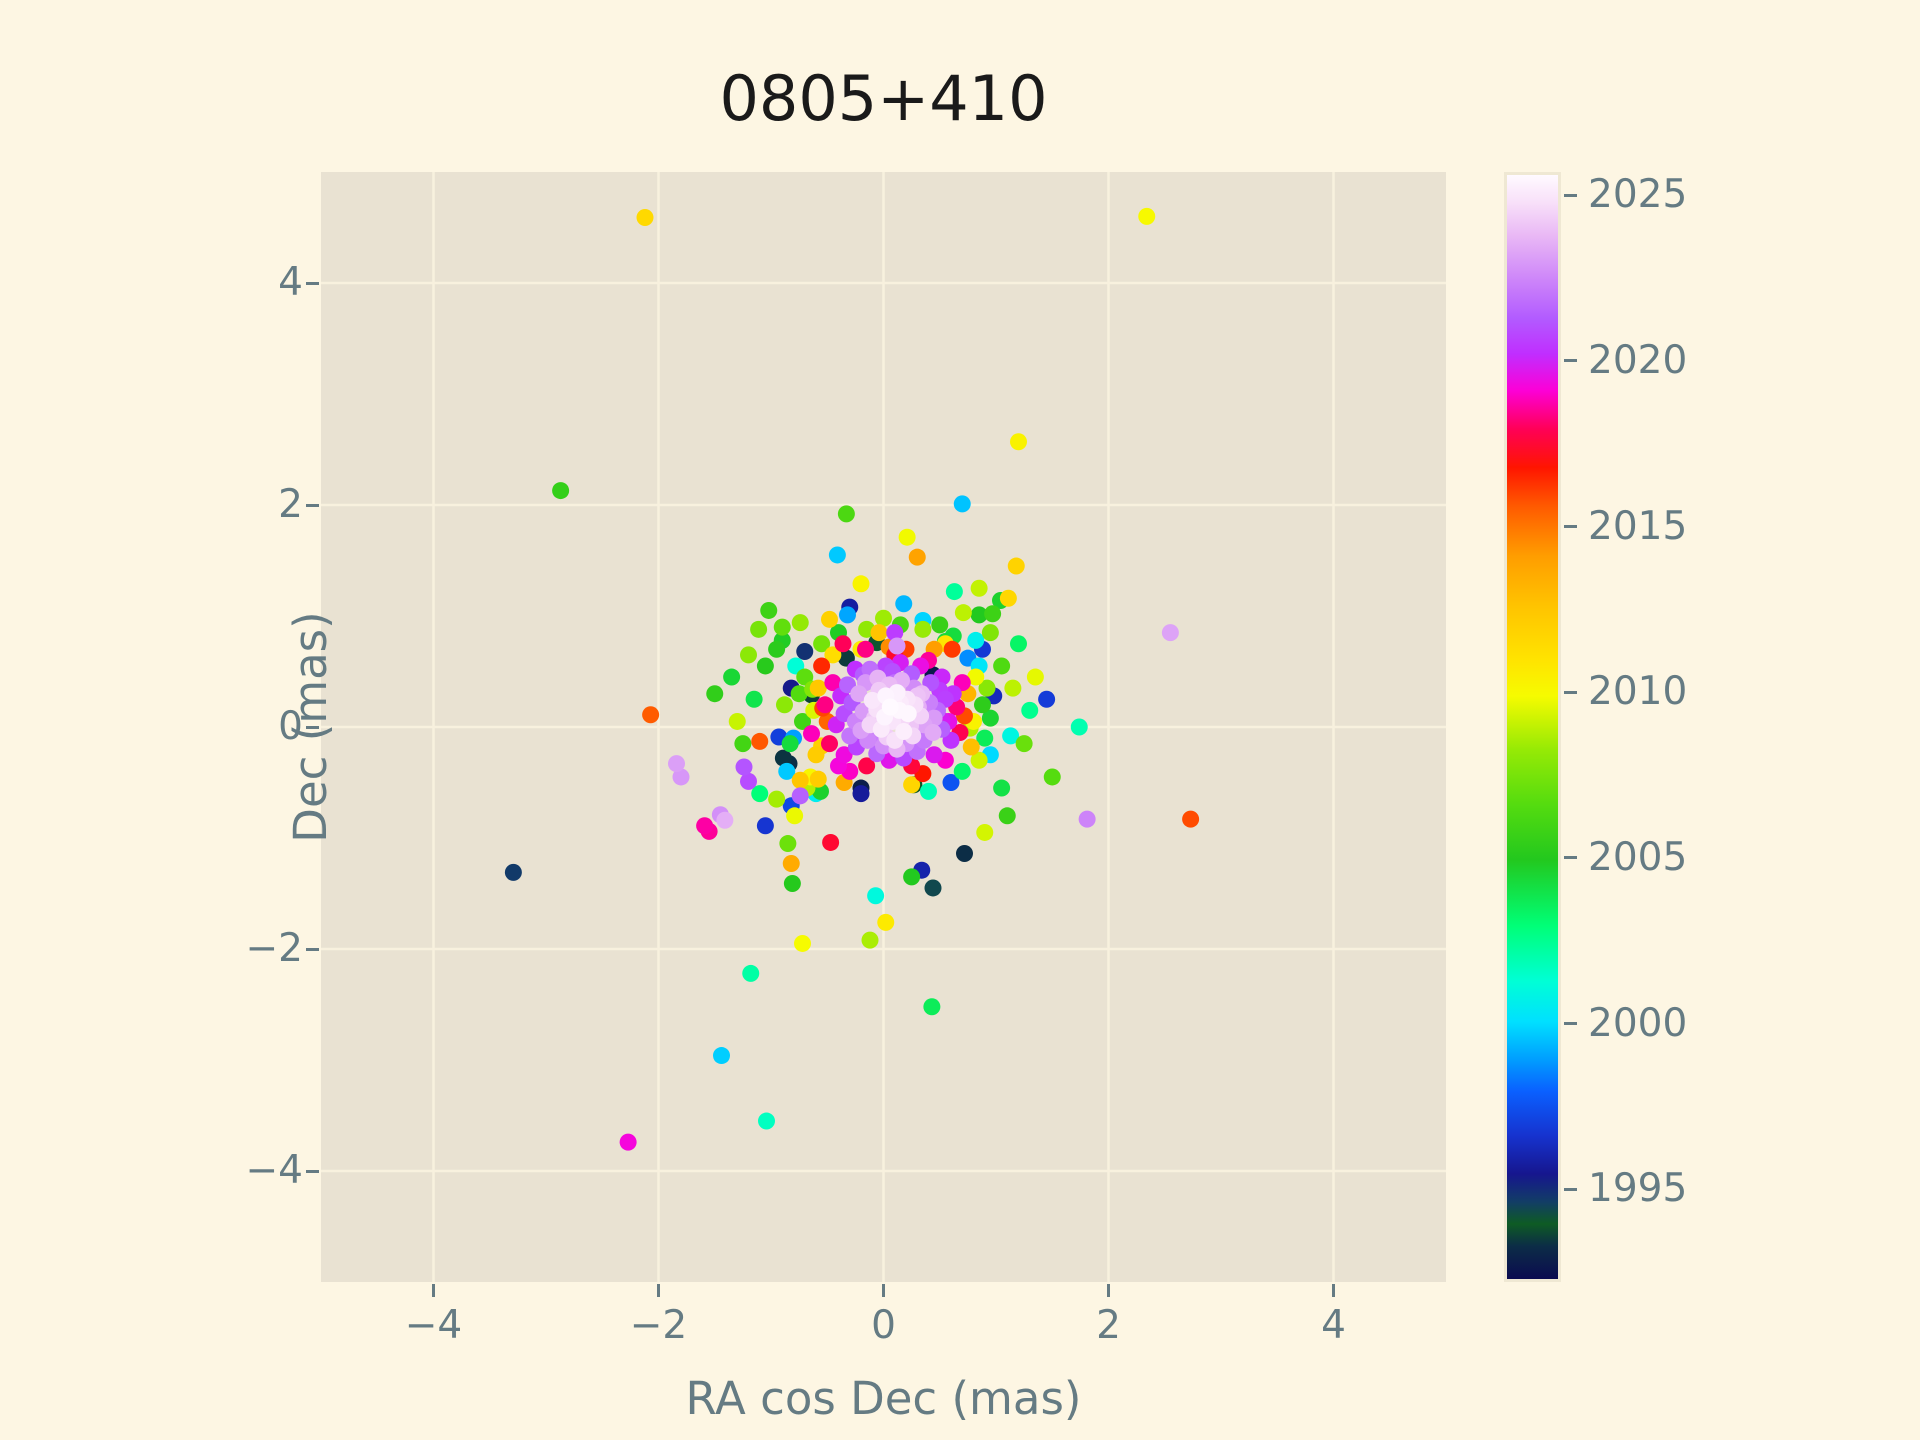 This screenshot has height=1440, width=1920. What do you see at coordinates (290, 726) in the screenshot?
I see `y-tick-label: 0` at bounding box center [290, 726].